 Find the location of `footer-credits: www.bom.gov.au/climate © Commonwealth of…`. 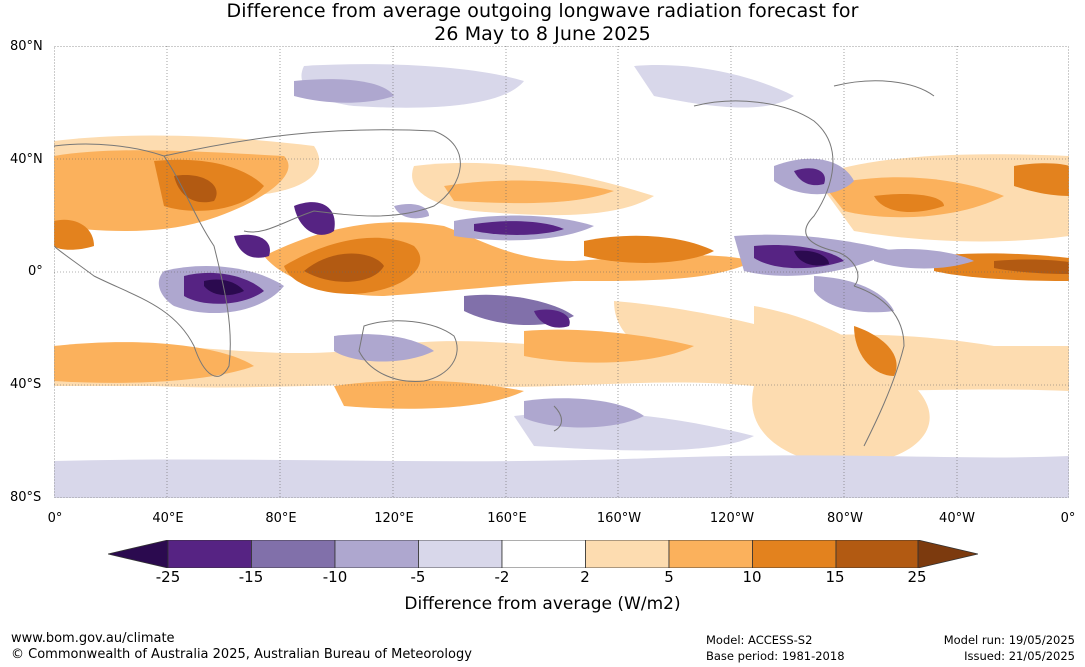

footer-credits: www.bom.gov.au/climate © Commonwealth of… is located at coordinates (241, 647).